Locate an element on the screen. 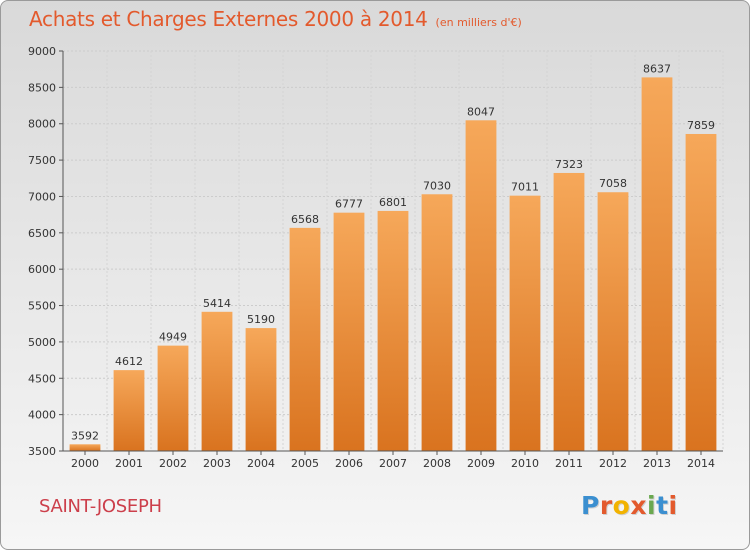  logo-letter: t is located at coordinates (662, 505).